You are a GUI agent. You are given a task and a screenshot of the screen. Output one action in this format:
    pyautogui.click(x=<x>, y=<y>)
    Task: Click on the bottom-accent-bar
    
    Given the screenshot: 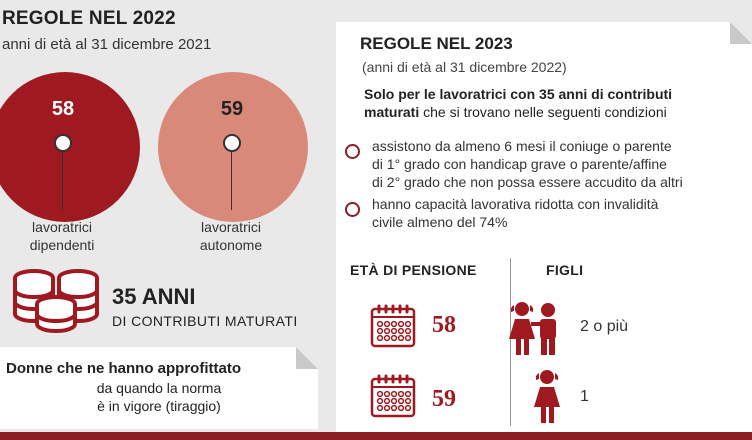 What is the action you would take?
    pyautogui.click(x=376, y=436)
    